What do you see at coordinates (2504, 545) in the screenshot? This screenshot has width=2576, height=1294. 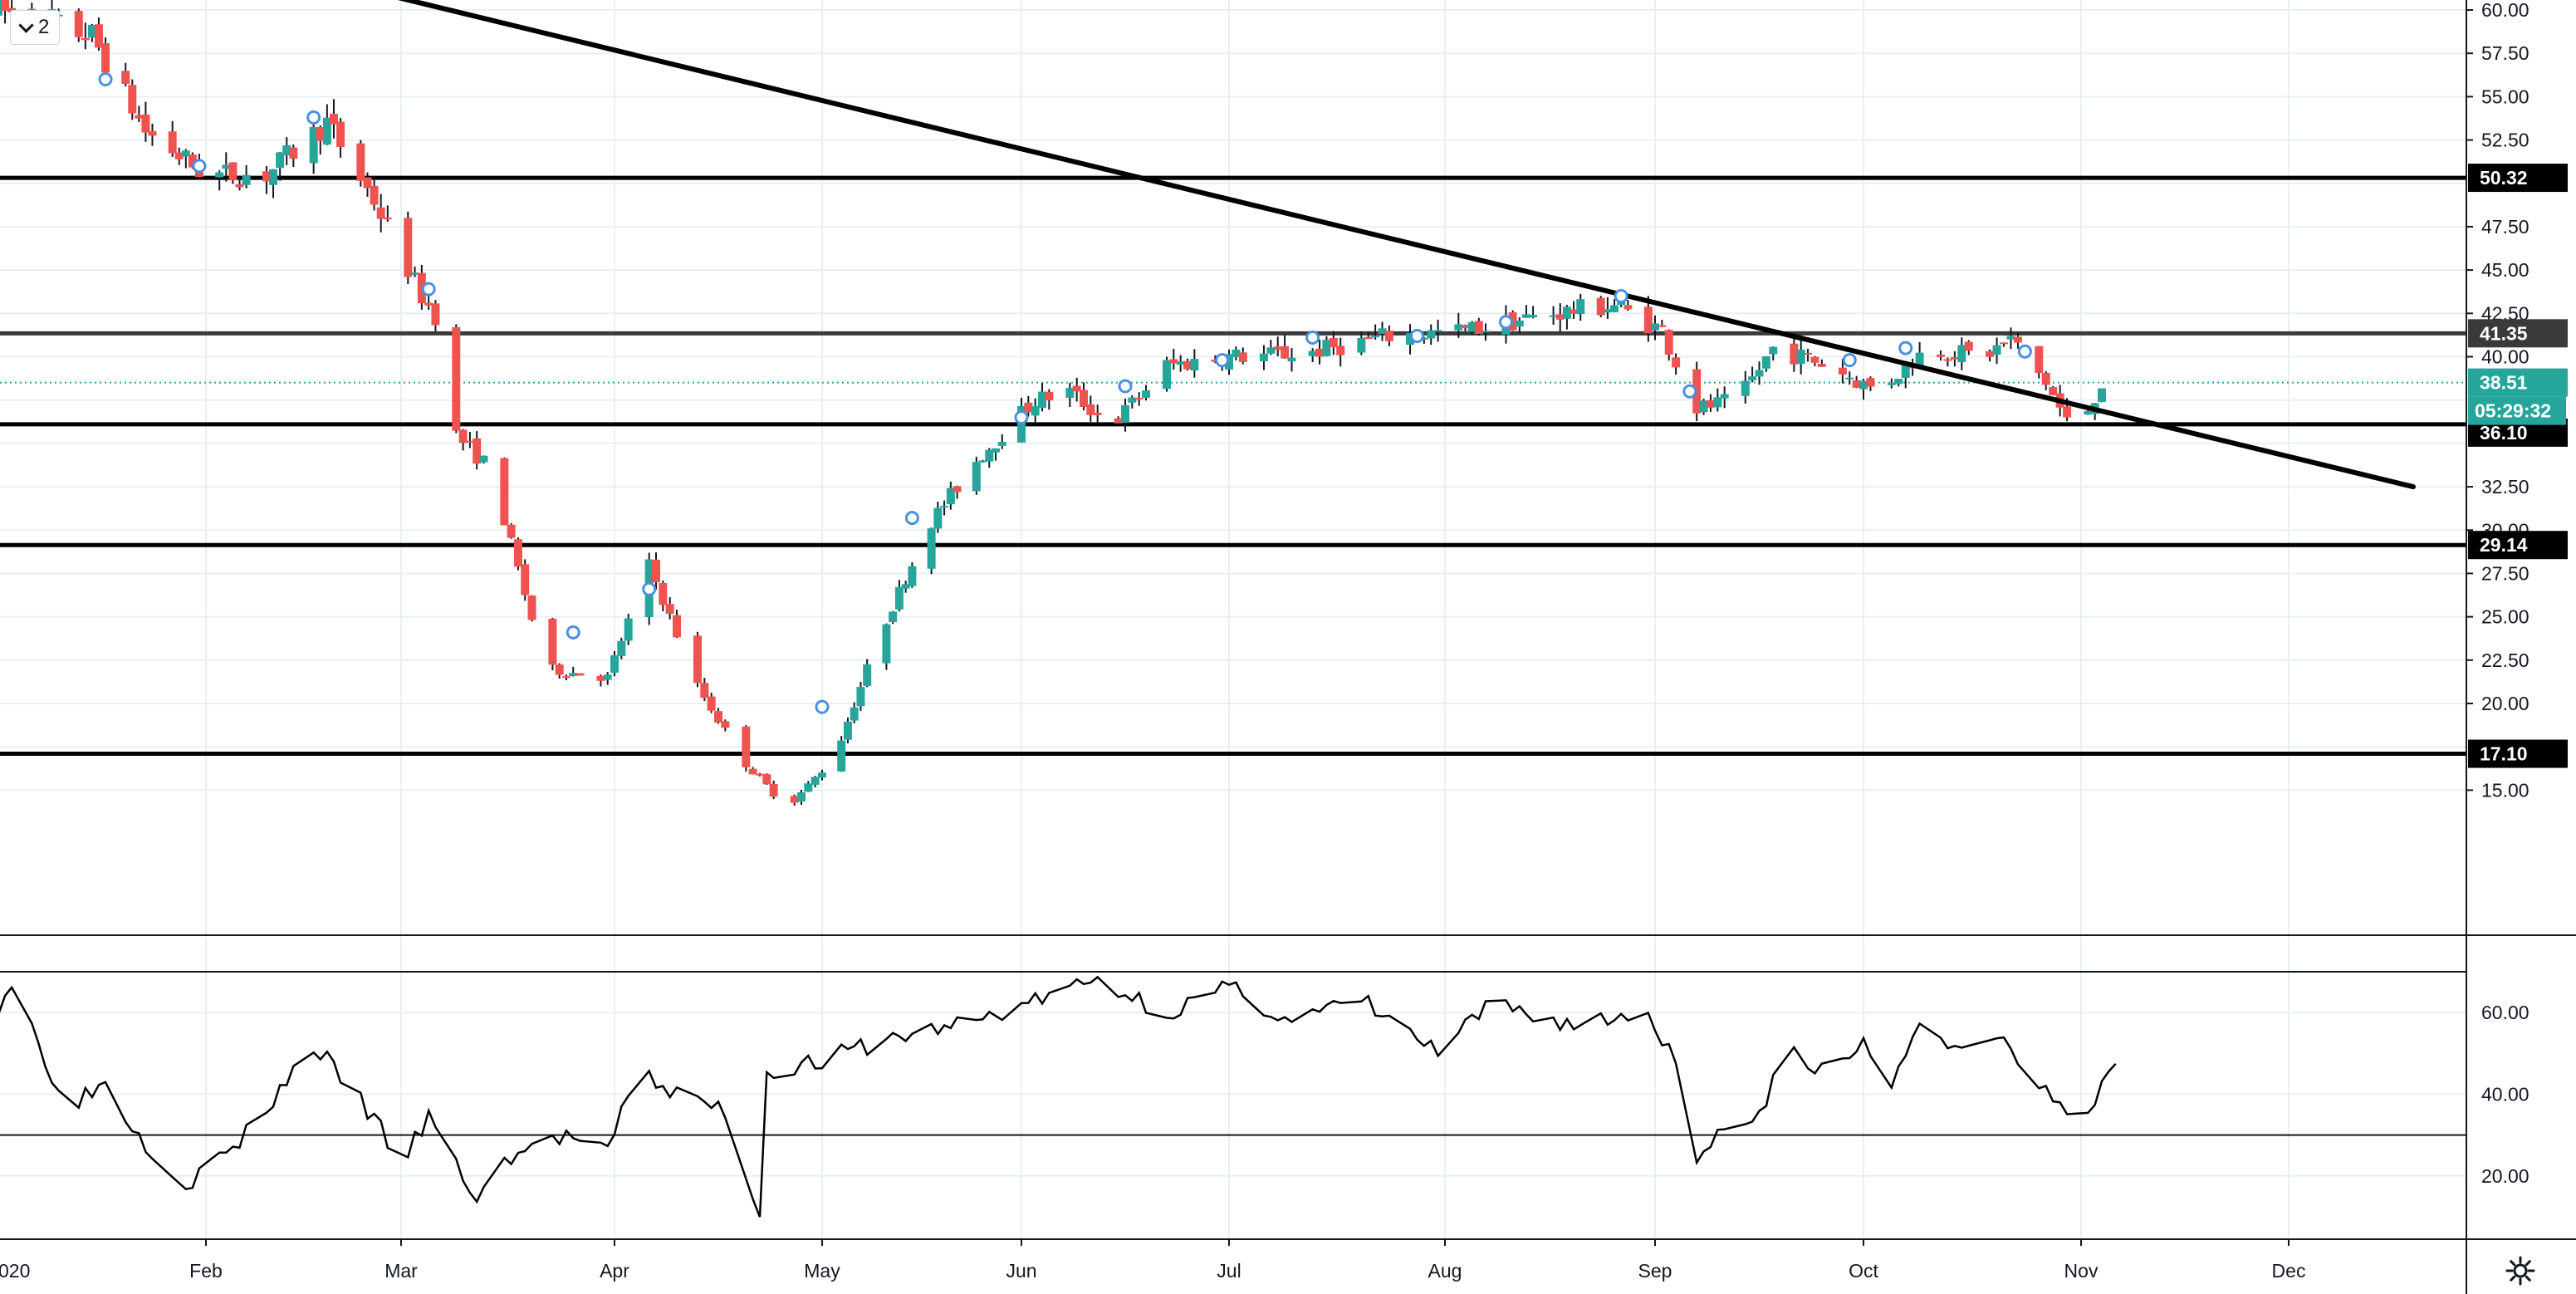 I see `price-level-badge-text: 29.14` at bounding box center [2504, 545].